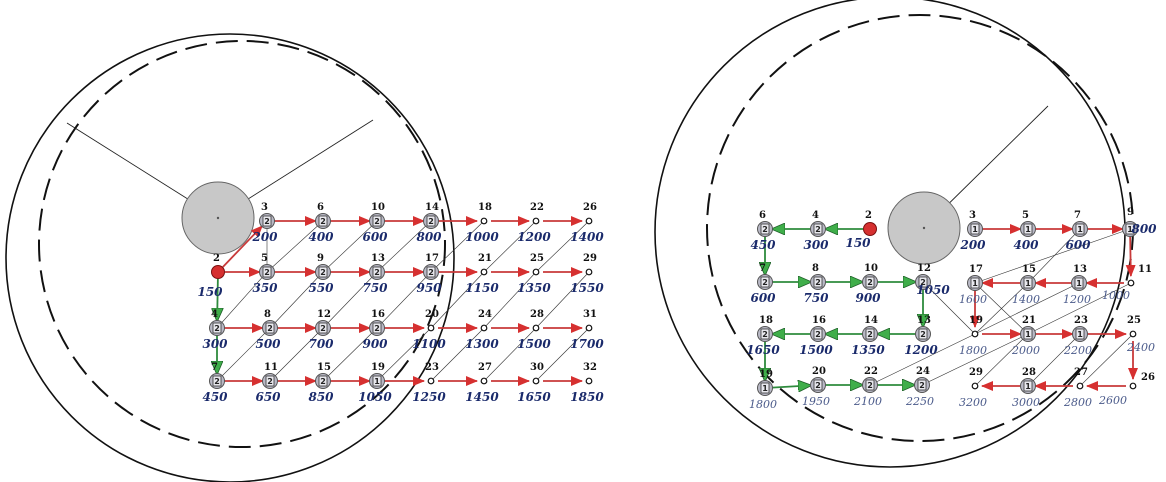 Image resolution: width=1166 pixels, height=482 pixels. I want to click on right-node-7b: 2 7 600, so click(763, 284).